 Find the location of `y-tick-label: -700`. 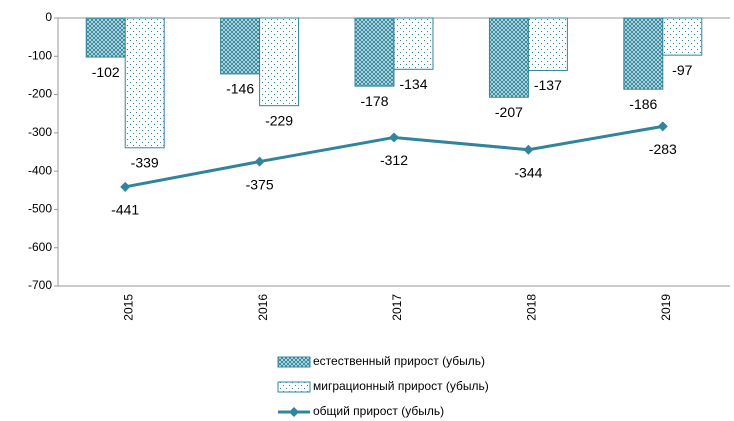

y-tick-label: -700 is located at coordinates (40, 285).